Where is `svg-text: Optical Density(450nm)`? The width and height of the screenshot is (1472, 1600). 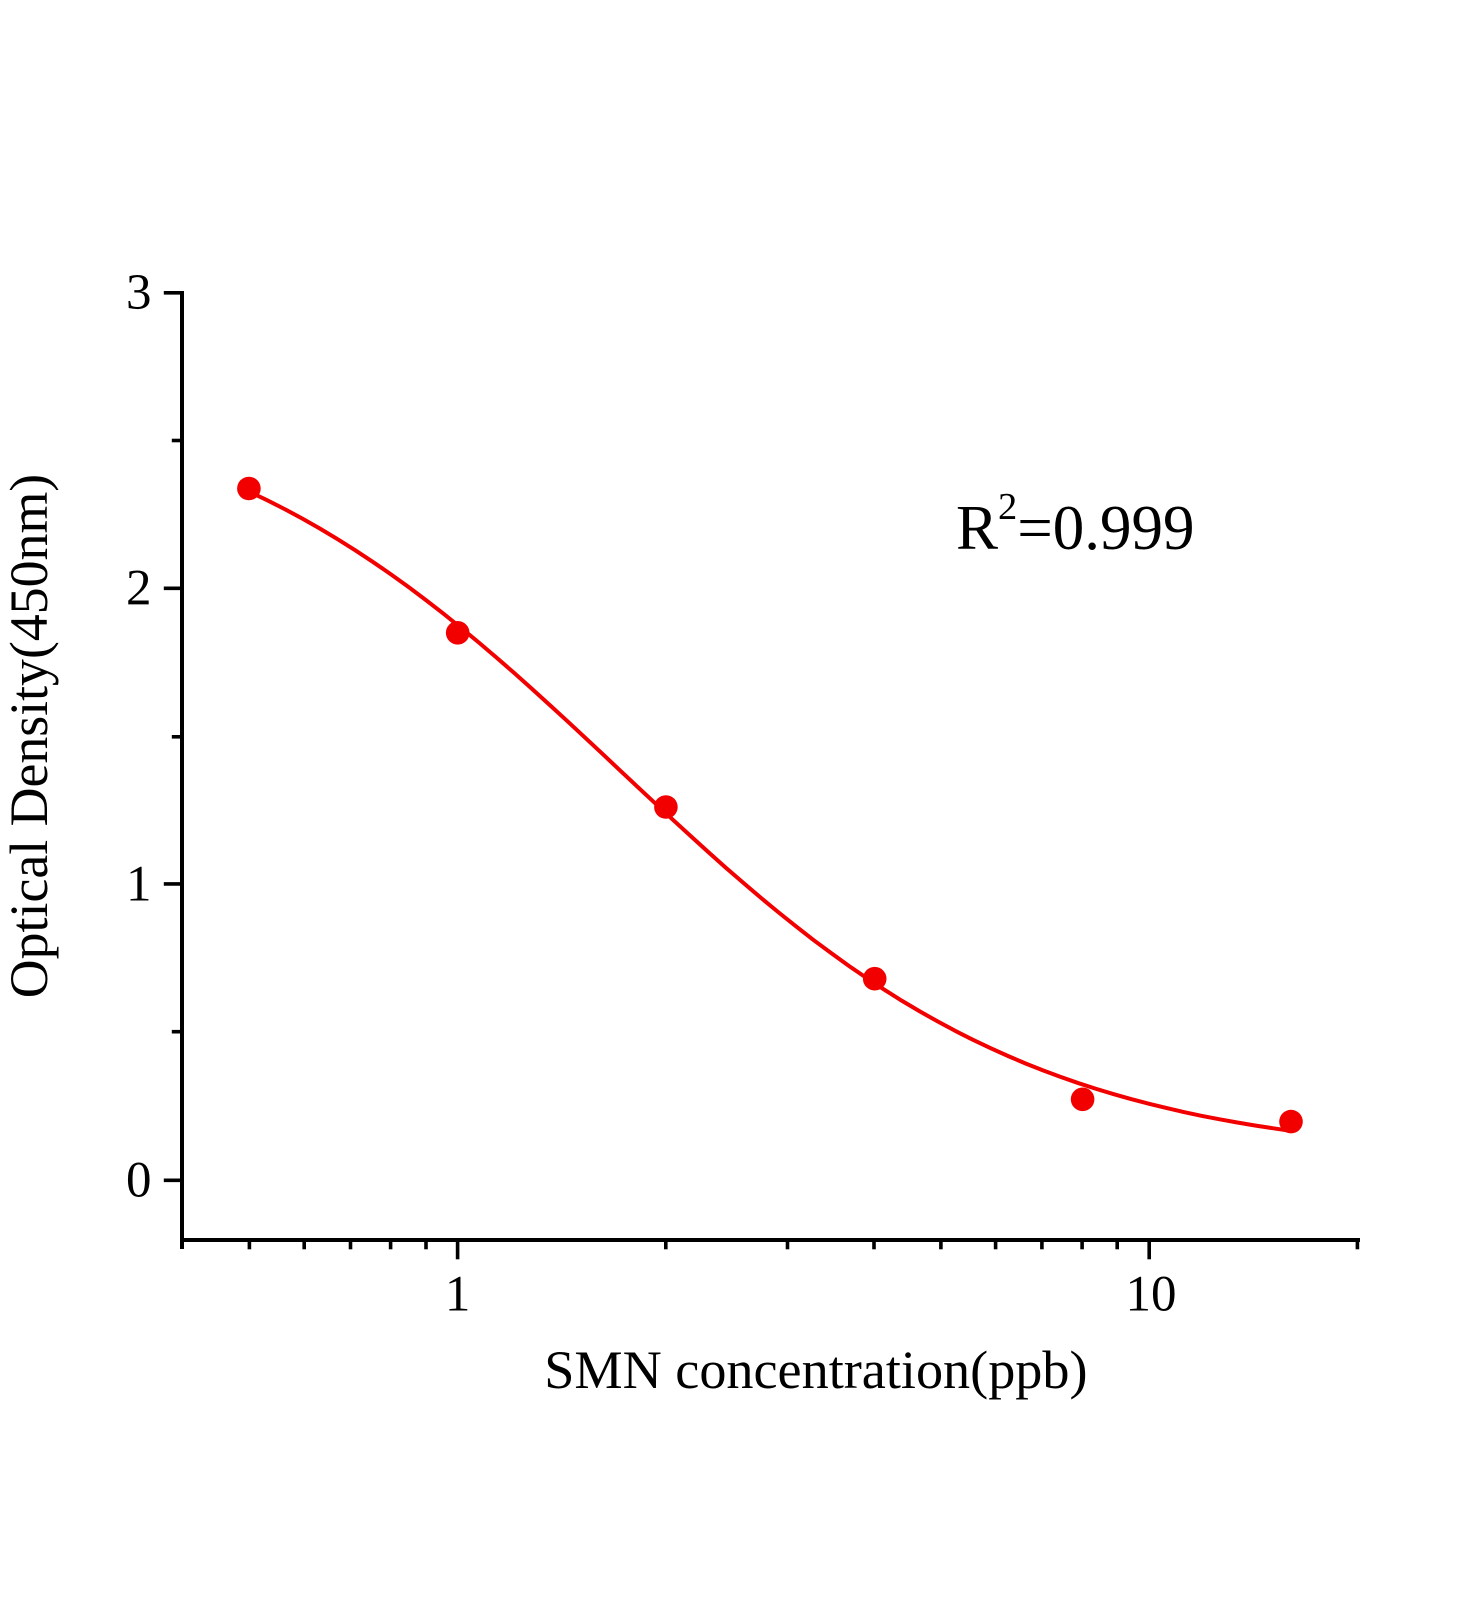
svg-text: Optical Density(450nm) is located at coordinates (29, 736).